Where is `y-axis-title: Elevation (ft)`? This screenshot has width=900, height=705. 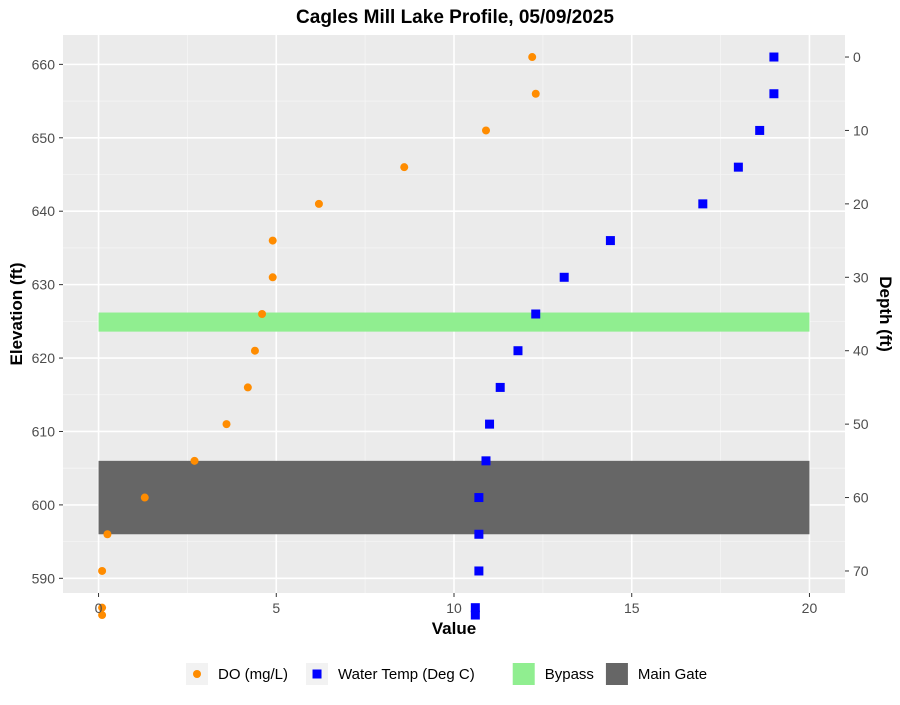
y-axis-title: Elevation (ft) is located at coordinates (16, 314).